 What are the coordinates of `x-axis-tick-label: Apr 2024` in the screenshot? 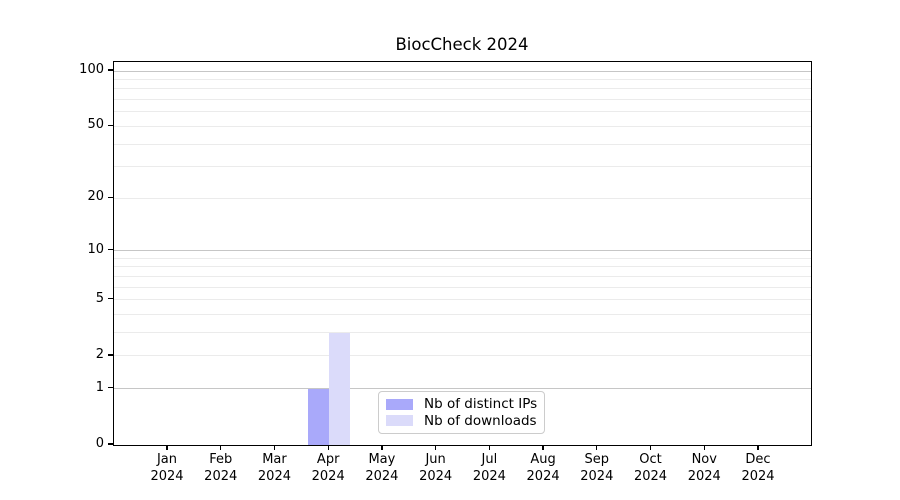 It's located at (328, 468).